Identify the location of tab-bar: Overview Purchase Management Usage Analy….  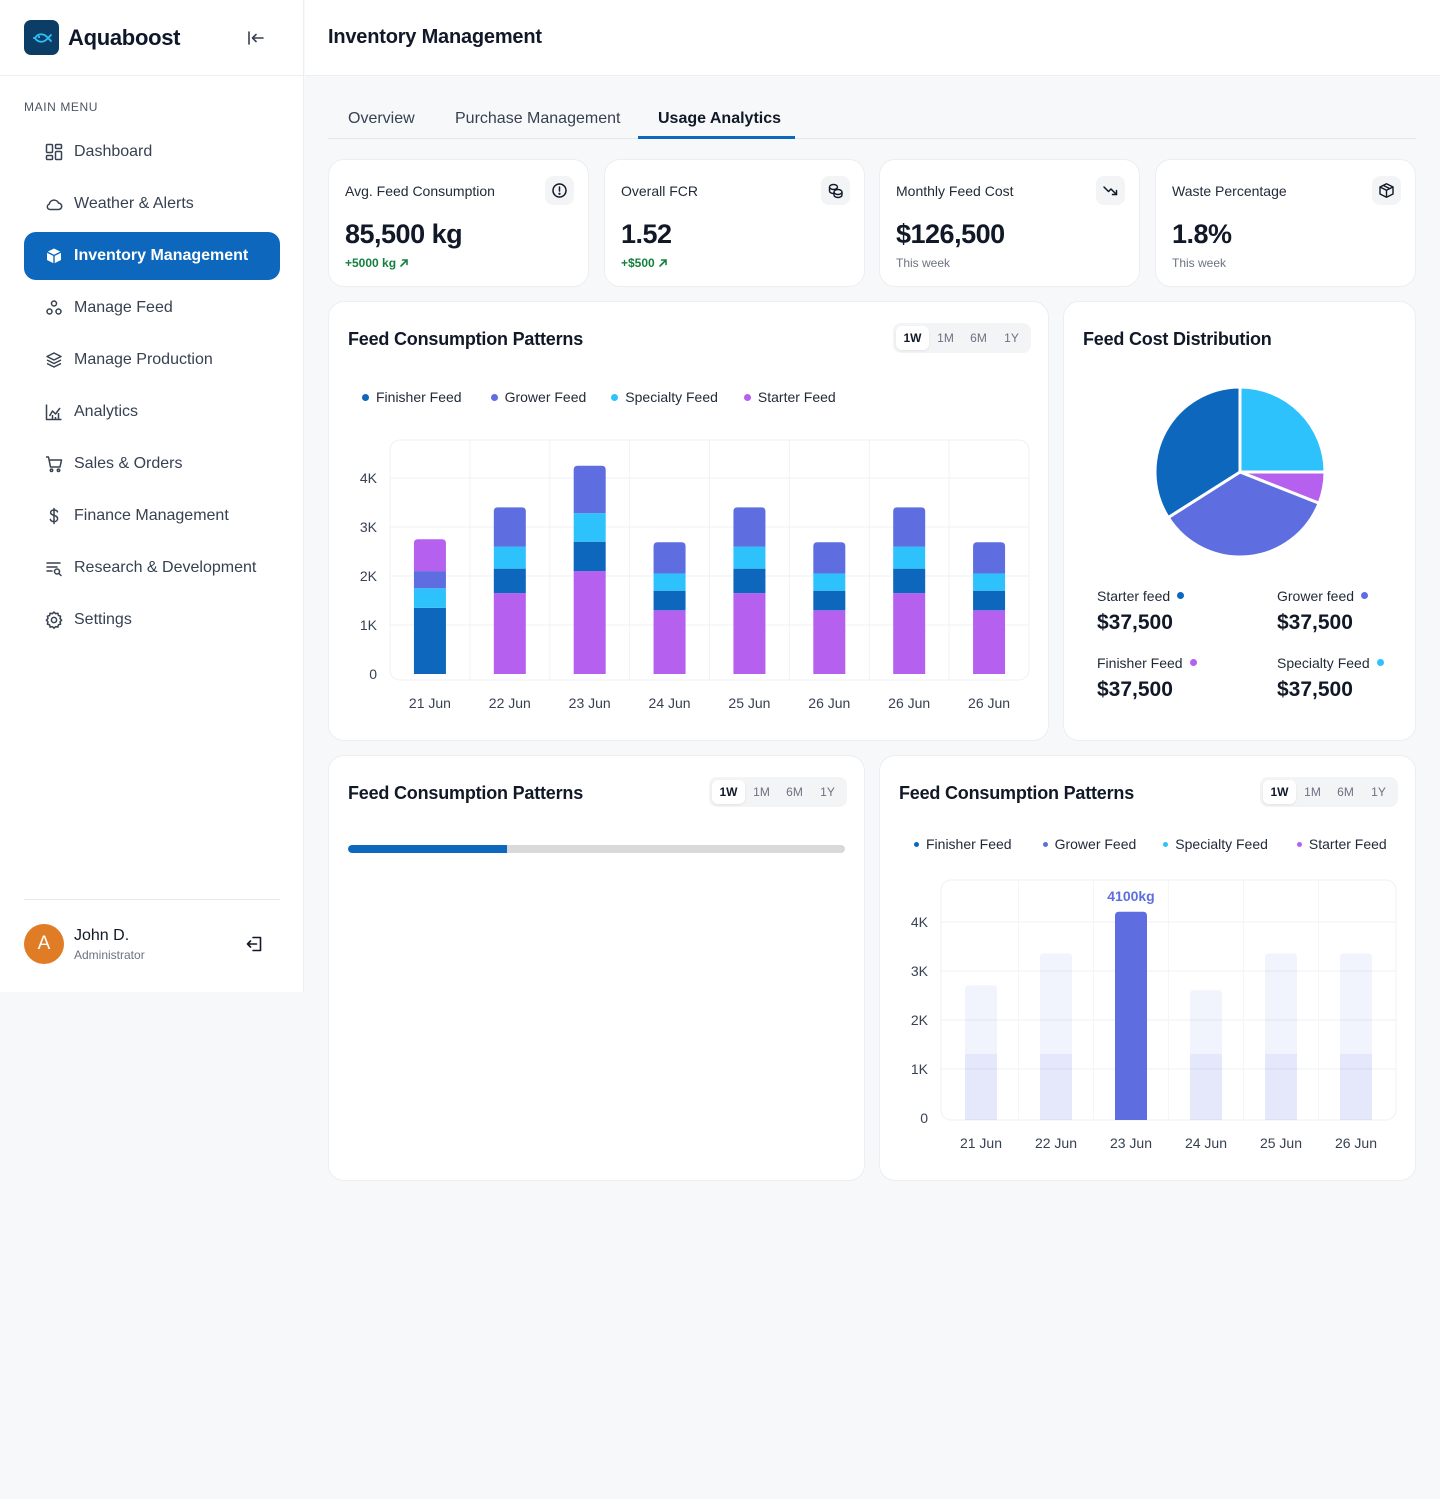
(872, 119).